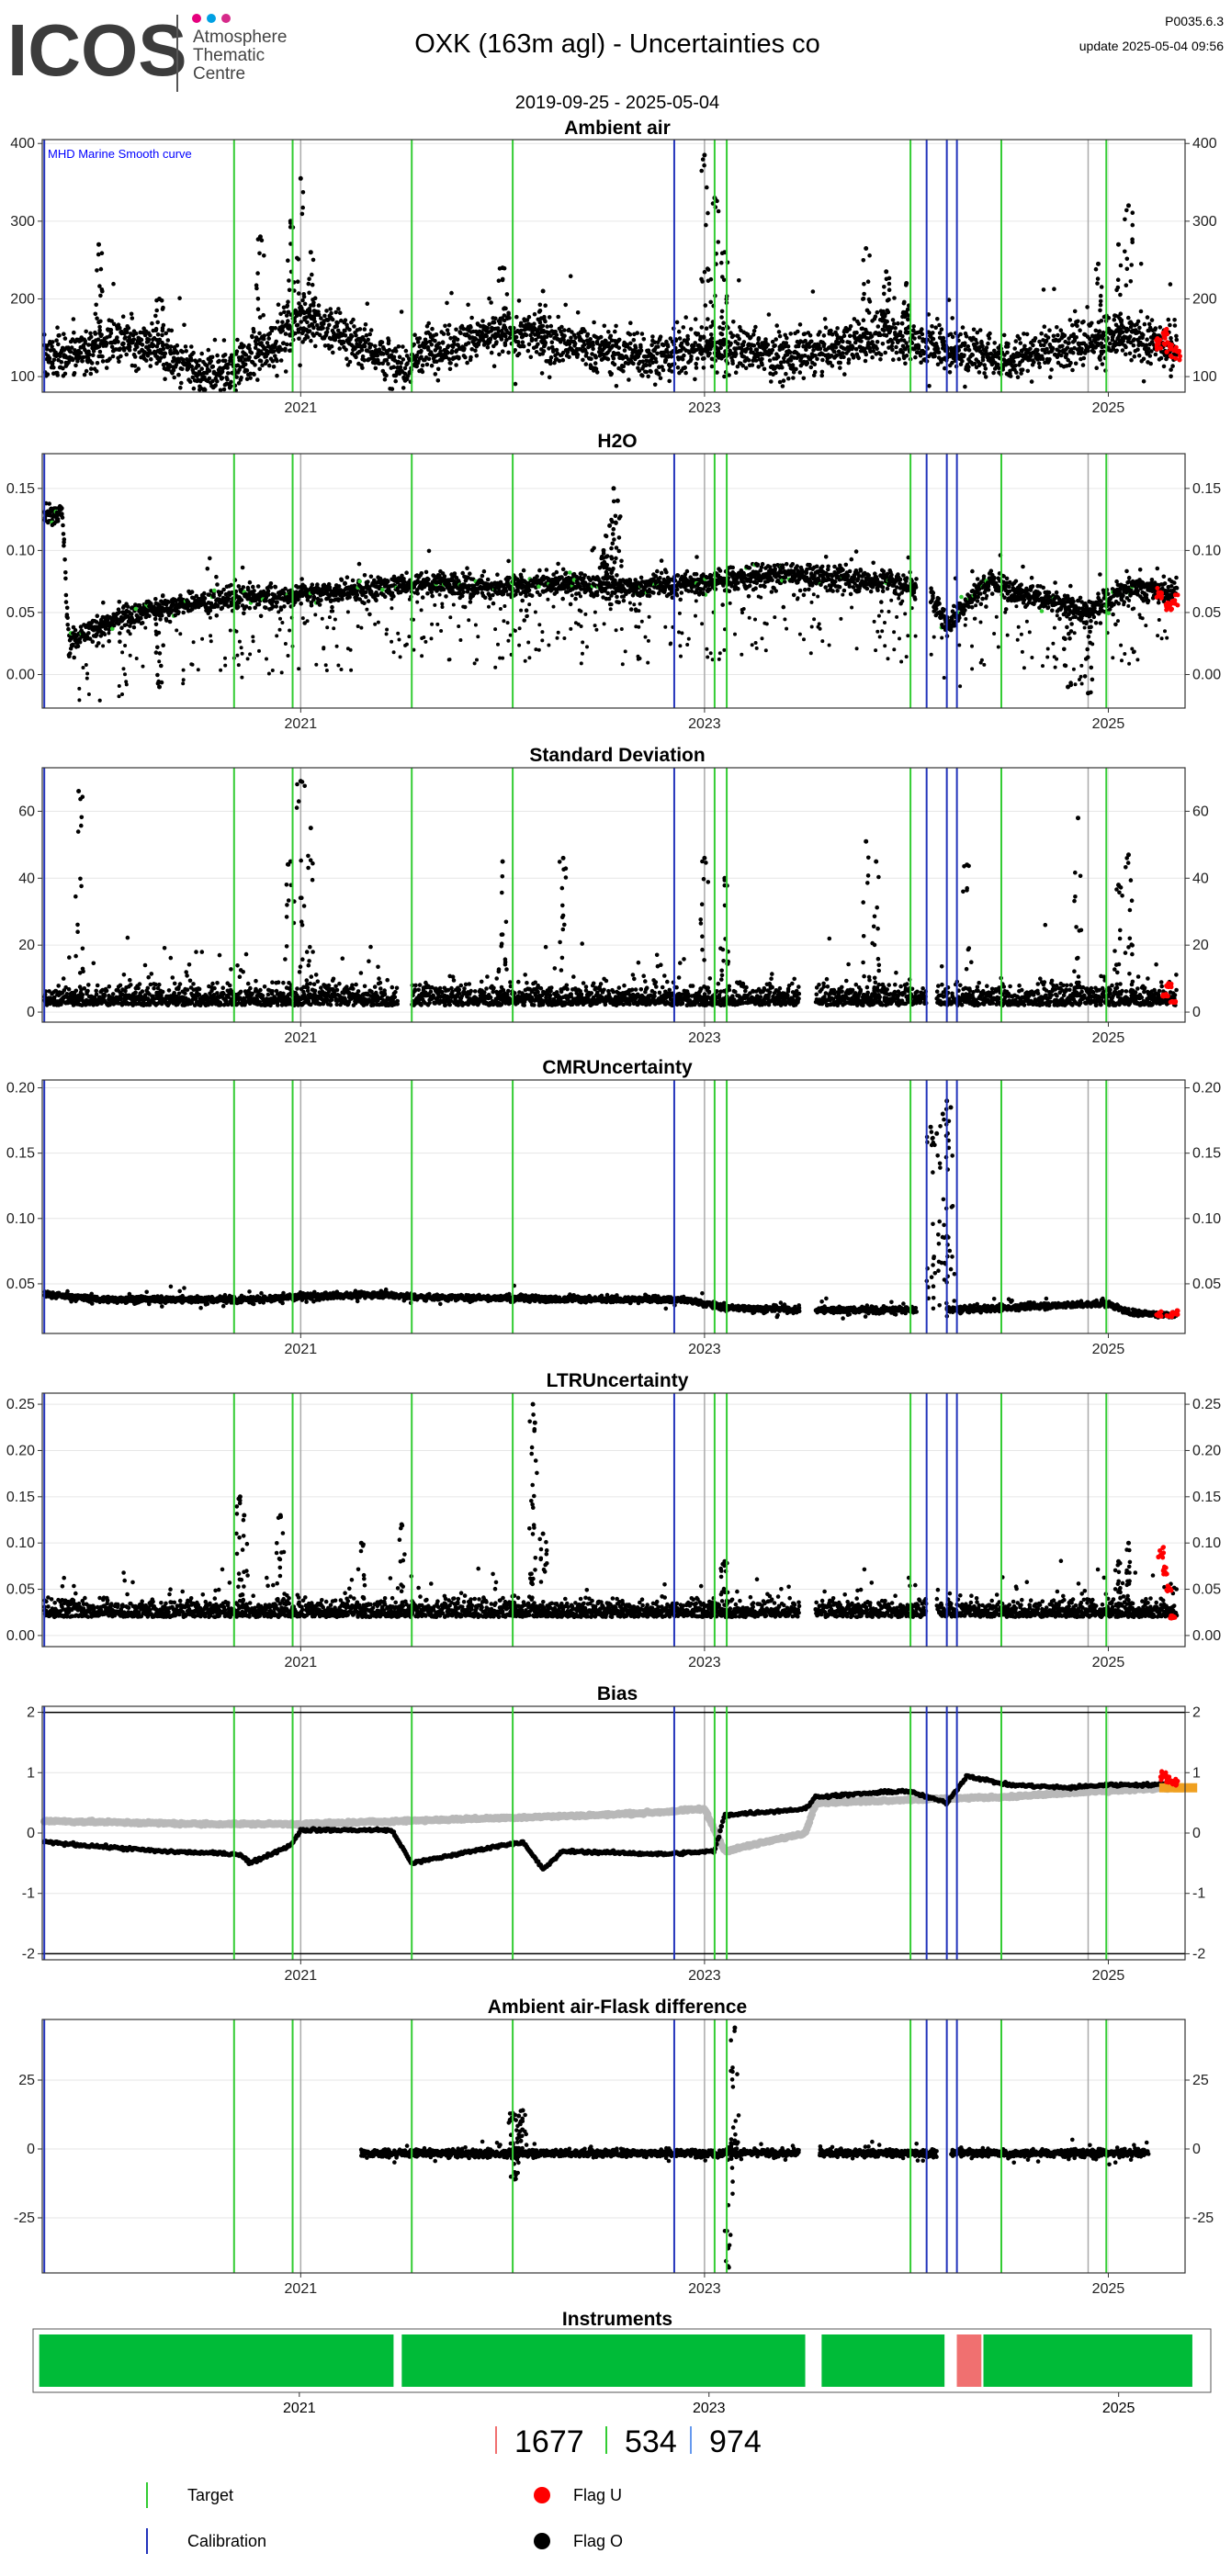 Image resolution: width=1231 pixels, height=2576 pixels. I want to click on update-label: update 2025-05-04 09:56, so click(1152, 46).